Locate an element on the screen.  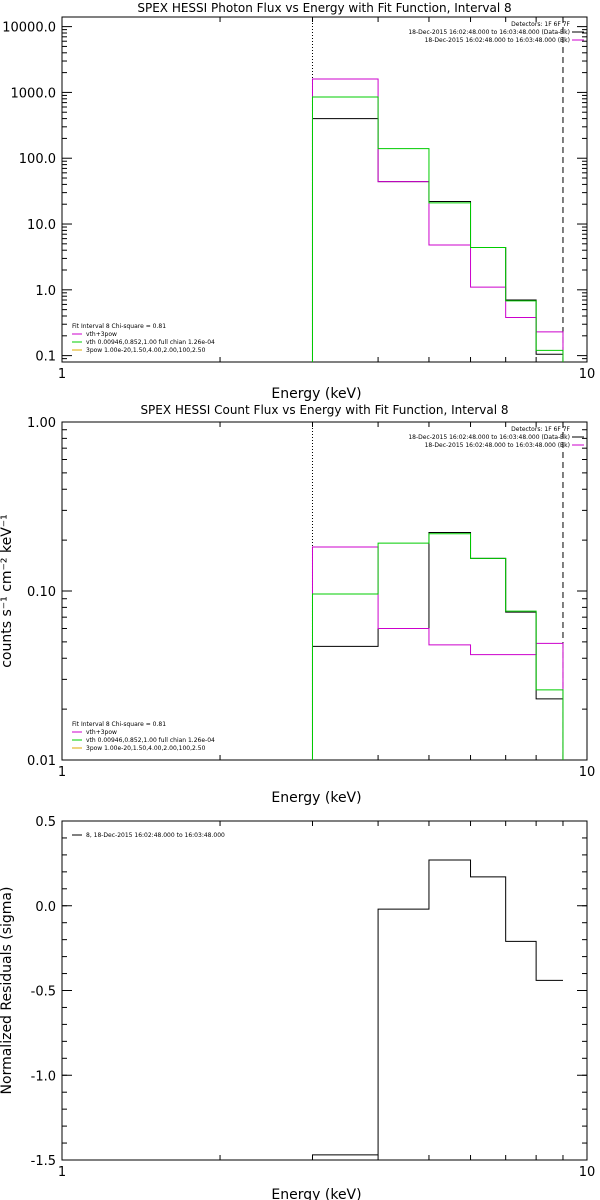
y-axis-label: counts s⁻¹ cm⁻² keV⁻¹ is located at coordinates (7, 591).